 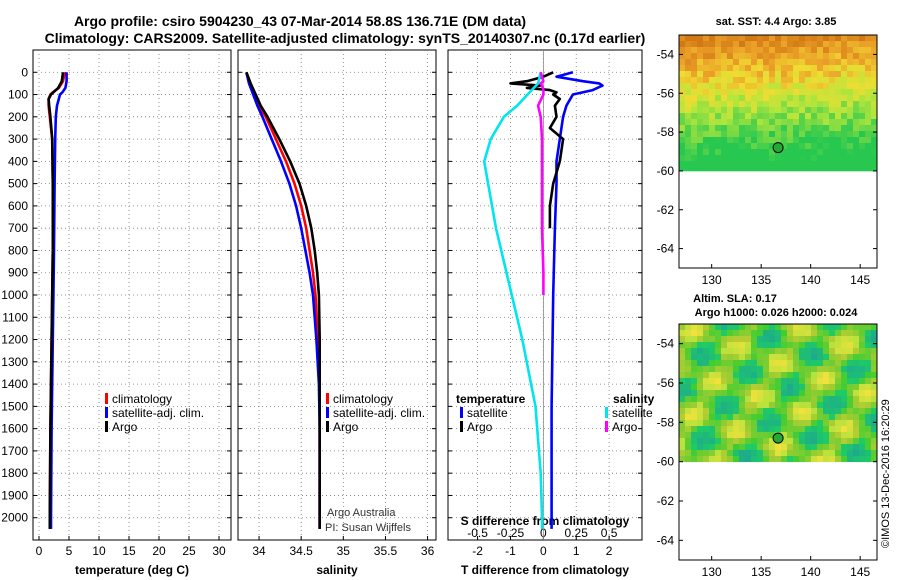 What do you see at coordinates (778, 393) in the screenshot?
I see `map-field` at bounding box center [778, 393].